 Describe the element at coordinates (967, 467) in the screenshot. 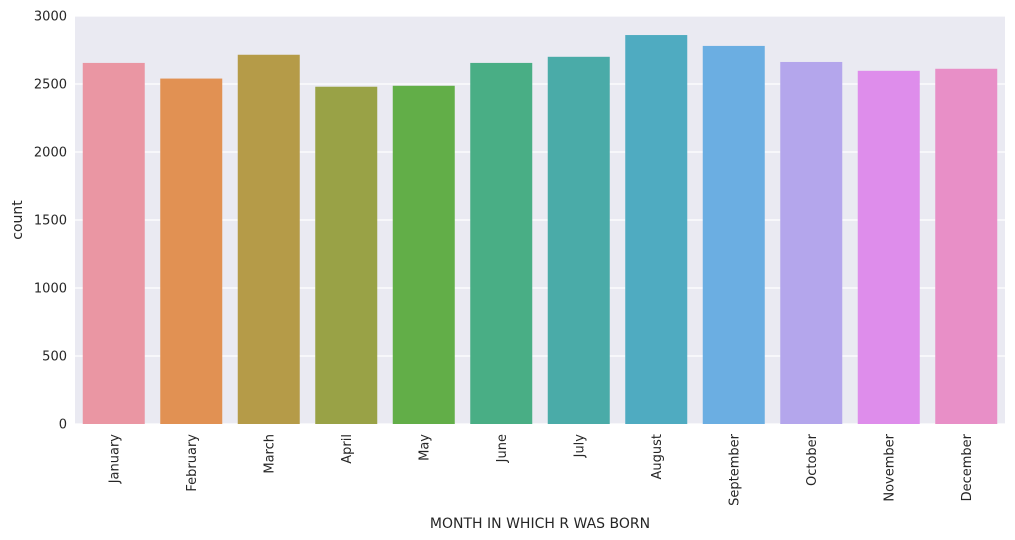

I see `x-tick-label: December` at that location.